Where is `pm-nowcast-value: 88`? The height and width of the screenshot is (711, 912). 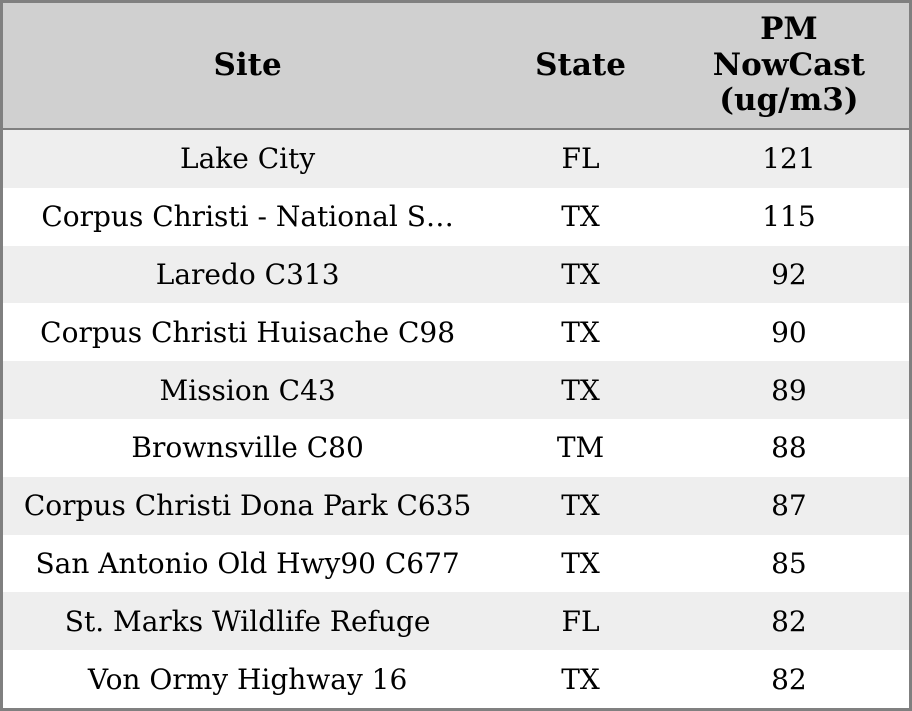 pm-nowcast-value: 88 is located at coordinates (789, 448).